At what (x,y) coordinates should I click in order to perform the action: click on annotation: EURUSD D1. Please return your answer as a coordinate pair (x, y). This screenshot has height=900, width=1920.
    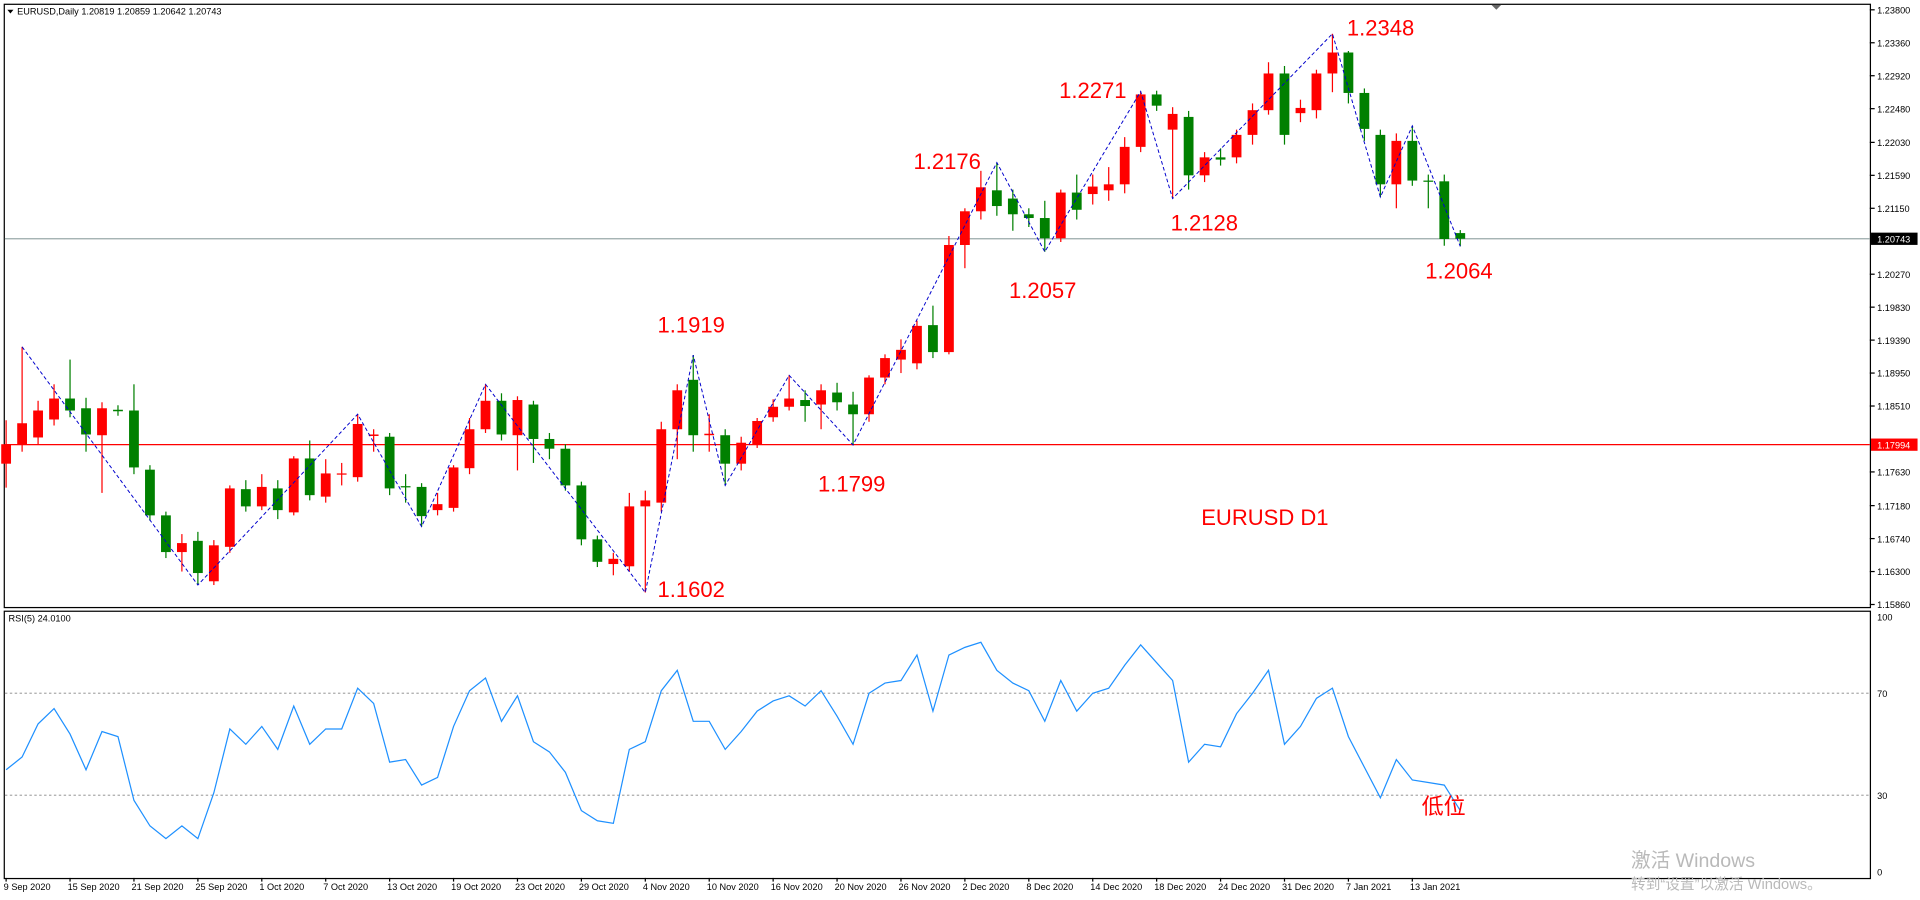
    Looking at the image, I should click on (1264, 517).